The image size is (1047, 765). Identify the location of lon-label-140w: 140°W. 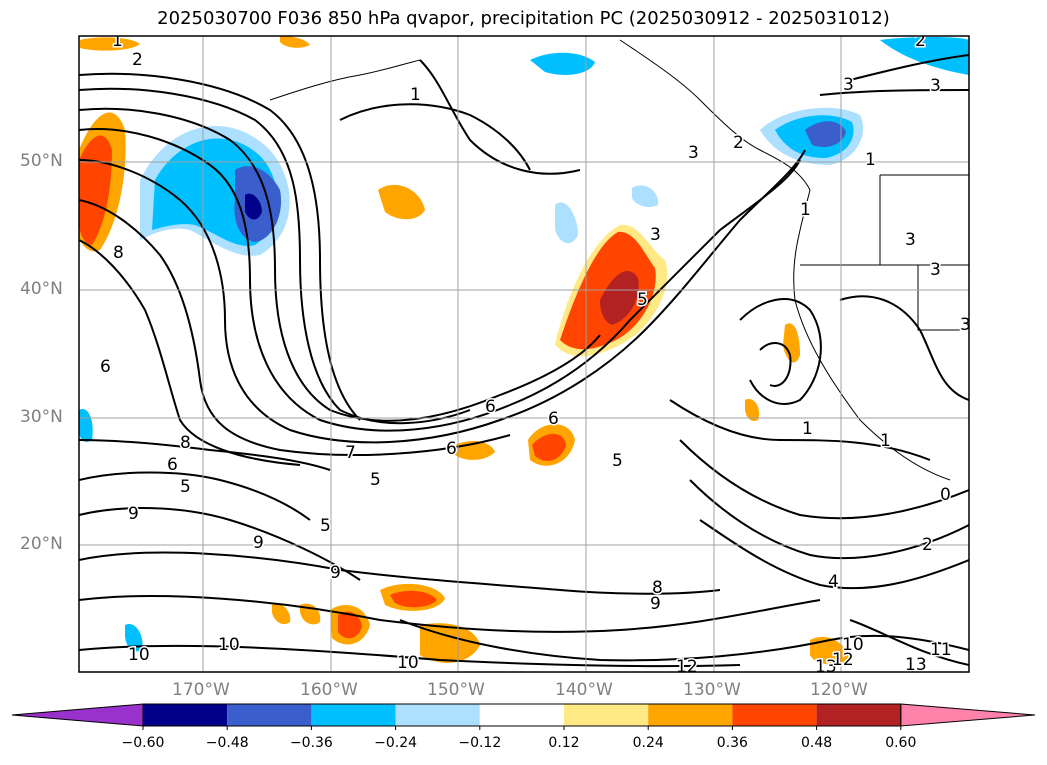
(584, 690).